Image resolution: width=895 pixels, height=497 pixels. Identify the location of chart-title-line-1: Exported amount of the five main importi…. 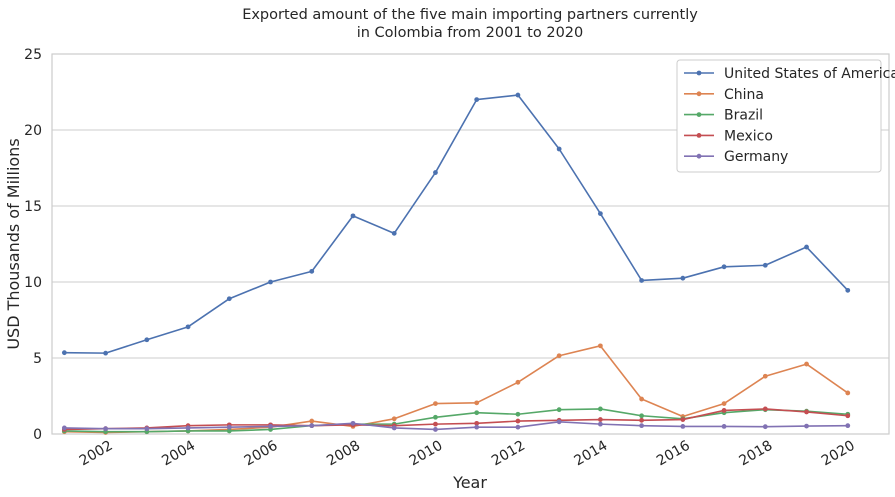
(470, 15).